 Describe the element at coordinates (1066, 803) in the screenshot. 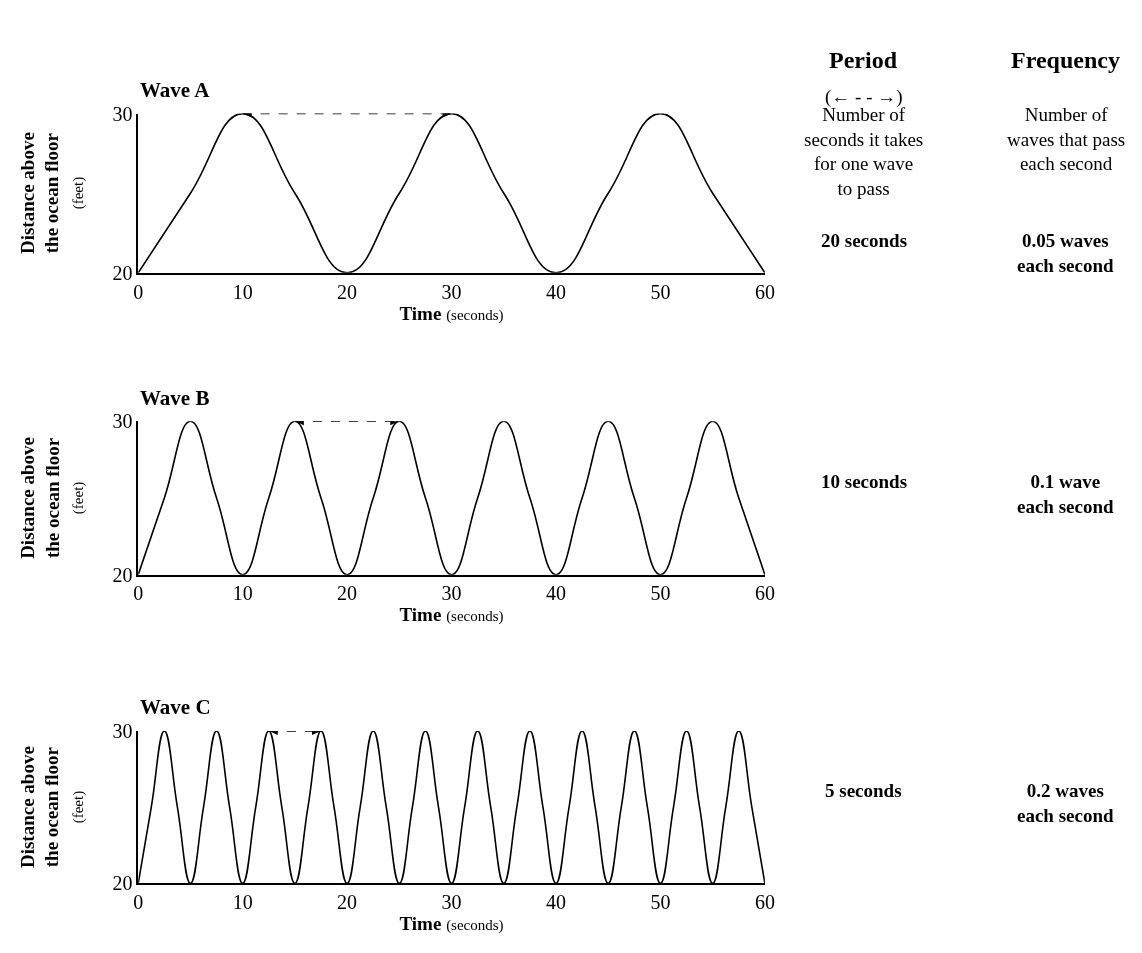

I see `text: 0.2 waves each second` at that location.